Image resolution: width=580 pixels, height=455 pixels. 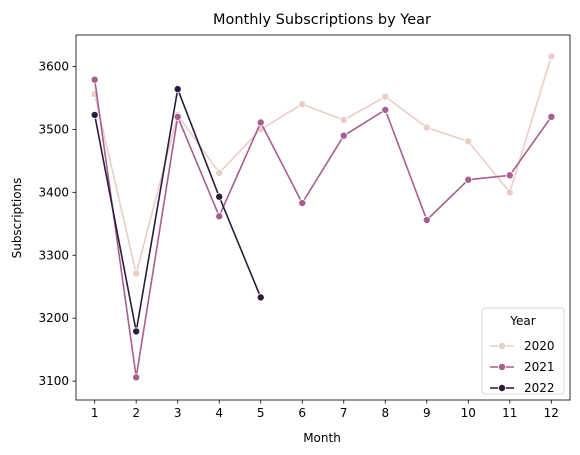 I want to click on y-axis-title: Subscriptions, so click(x=17, y=218).